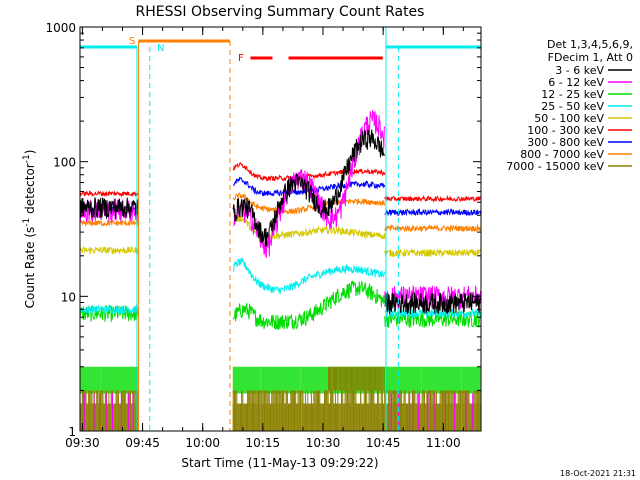 The image size is (640, 480). I want to click on x-tick-label-3: 10:15, so click(263, 443).